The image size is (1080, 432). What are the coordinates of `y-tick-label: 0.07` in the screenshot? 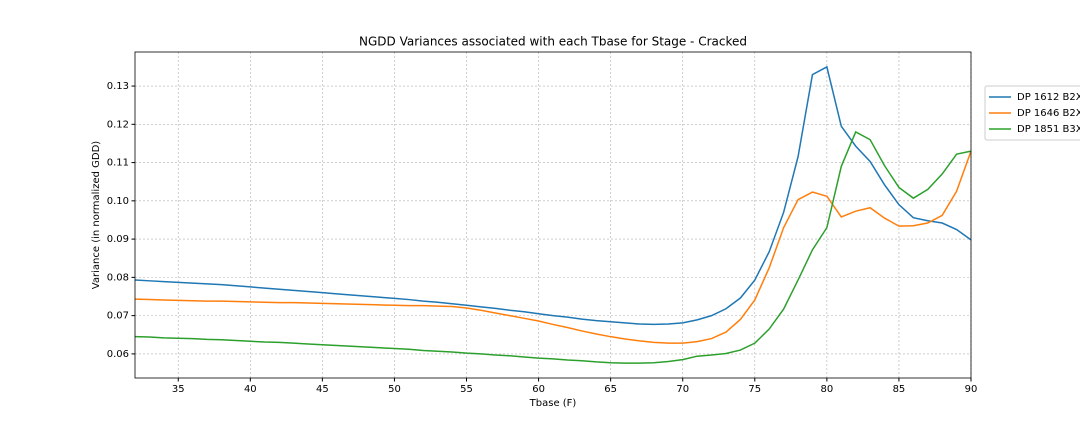 It's located at (118, 316).